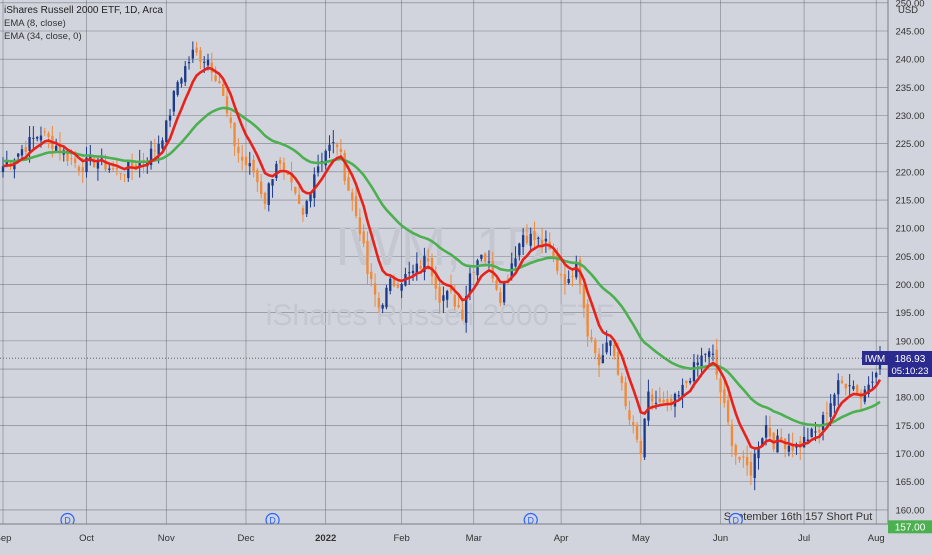  Describe the element at coordinates (83, 10) in the screenshot. I see `chart-title: iShares Russell 2000 ETF, 1D, Arca` at that location.